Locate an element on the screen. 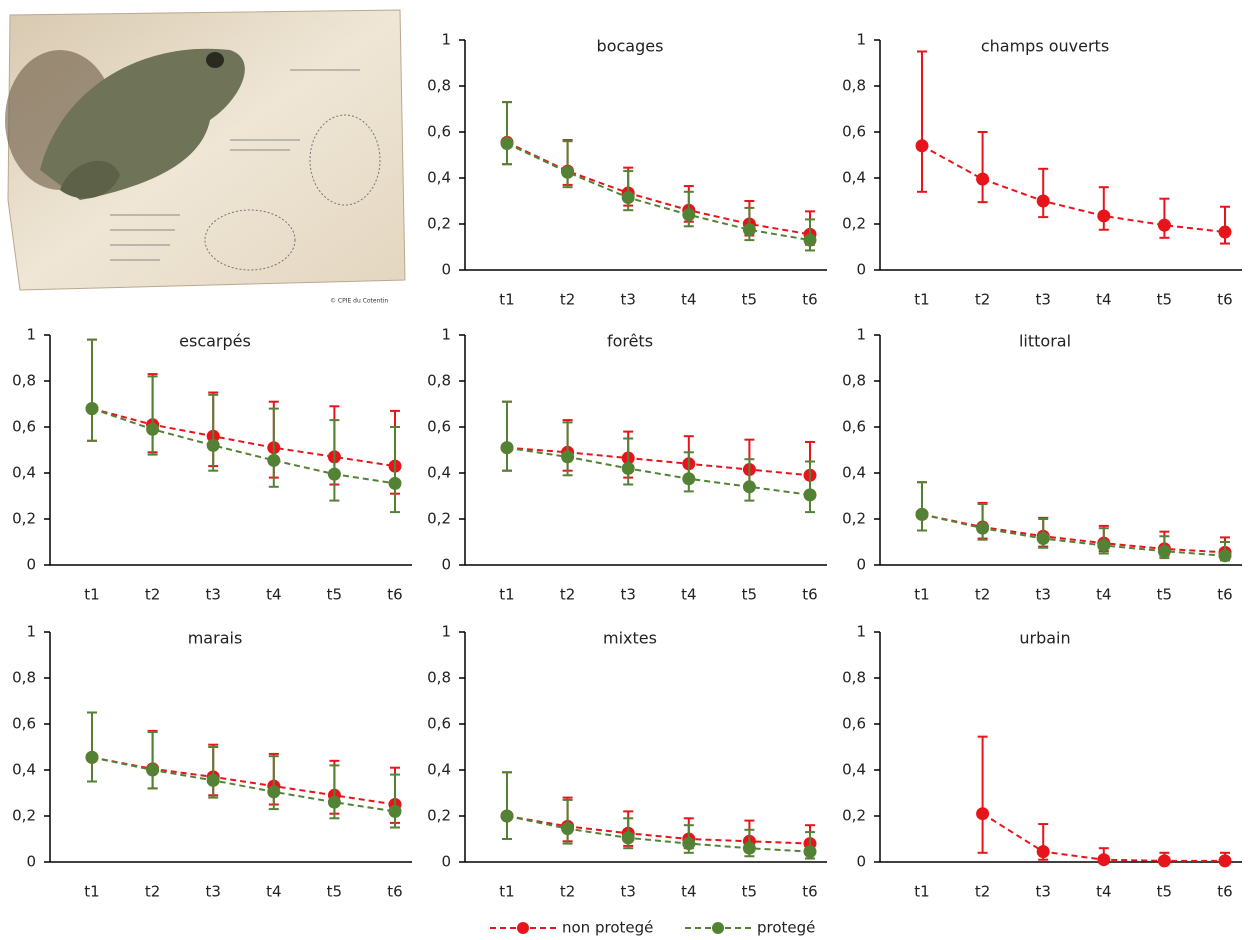 Image resolution: width=1248 pixels, height=940 pixels. chart-title: mixtes is located at coordinates (630, 638).